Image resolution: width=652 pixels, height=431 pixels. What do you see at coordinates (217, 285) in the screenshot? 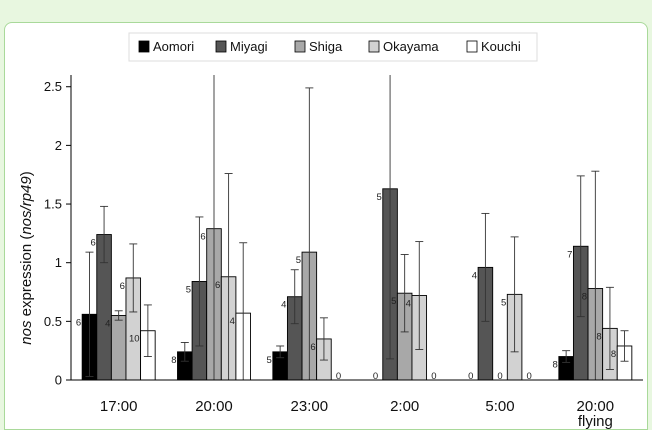
I see `sample-size-label-okayama-1: 6` at bounding box center [217, 285].